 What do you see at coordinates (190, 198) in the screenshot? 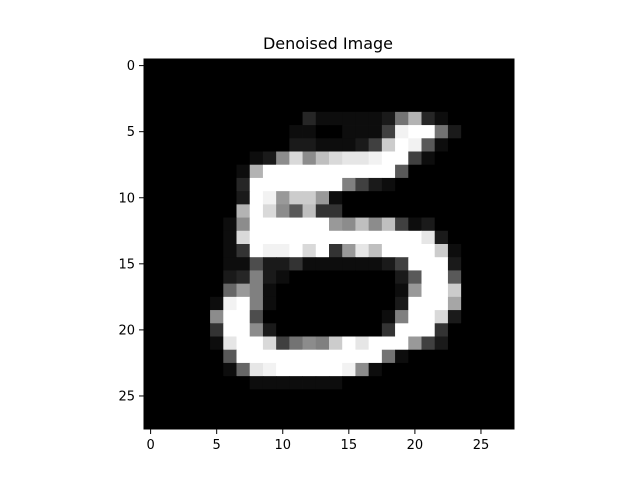
I see `heatmap-cell-r10-c3` at bounding box center [190, 198].